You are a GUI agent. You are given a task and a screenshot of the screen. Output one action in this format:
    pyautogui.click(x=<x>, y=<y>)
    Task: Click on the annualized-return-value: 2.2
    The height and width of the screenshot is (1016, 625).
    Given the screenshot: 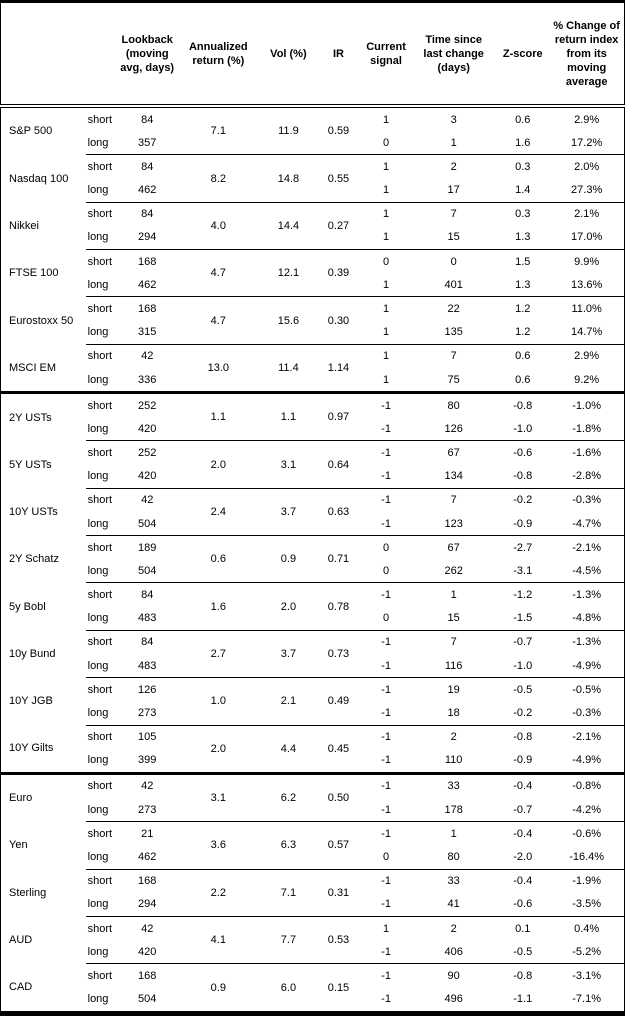 What is the action you would take?
    pyautogui.click(x=218, y=892)
    